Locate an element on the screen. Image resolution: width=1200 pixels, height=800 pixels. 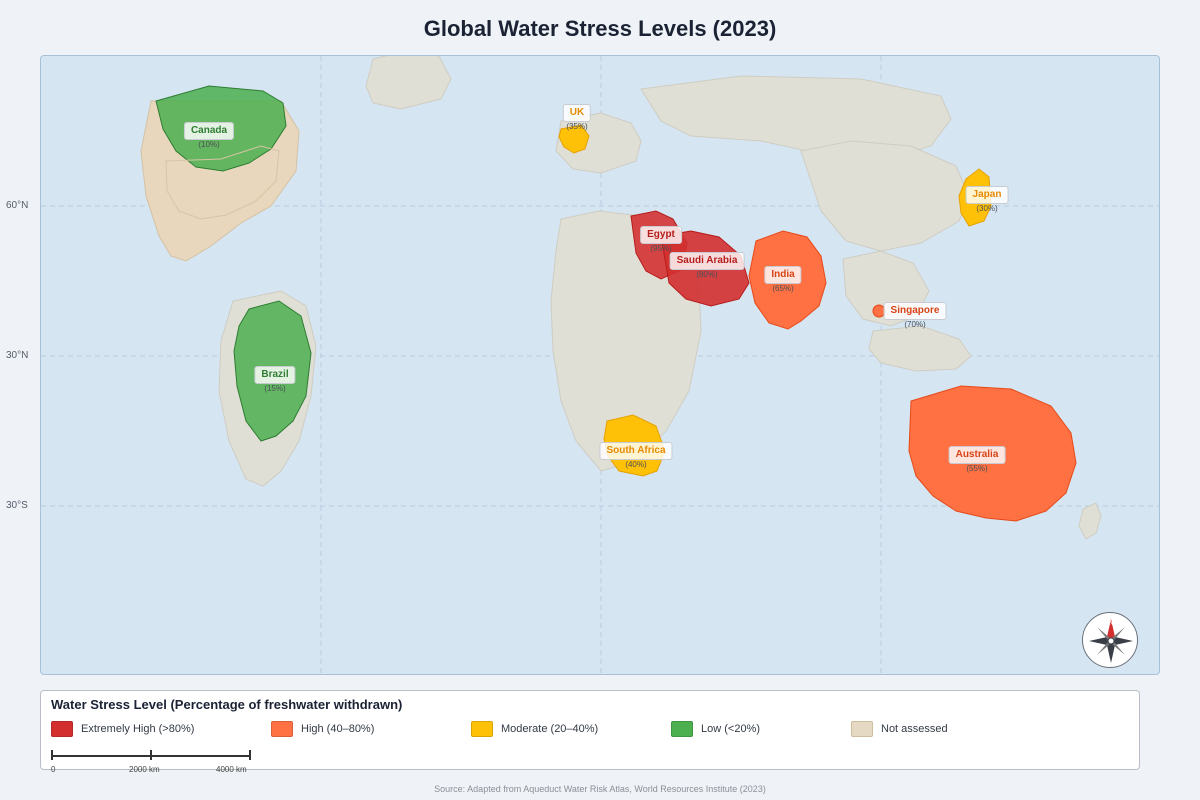
region-name: Brazil is located at coordinates (275, 375).